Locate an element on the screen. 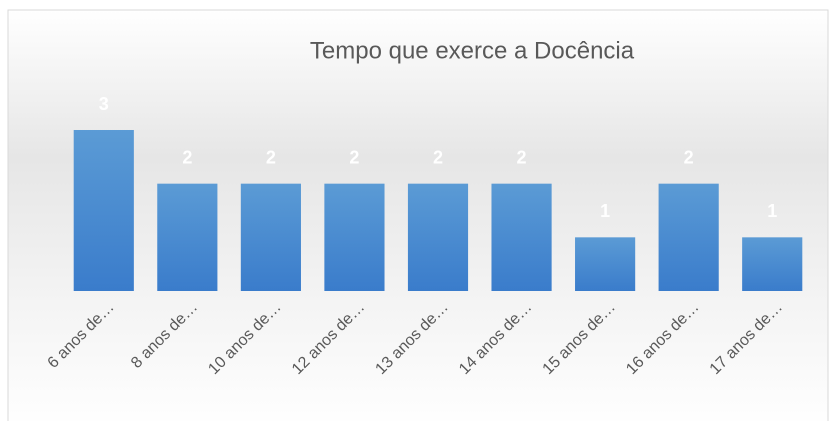 Image resolution: width=830 pixels, height=421 pixels. data-label: 3 is located at coordinates (104, 104).